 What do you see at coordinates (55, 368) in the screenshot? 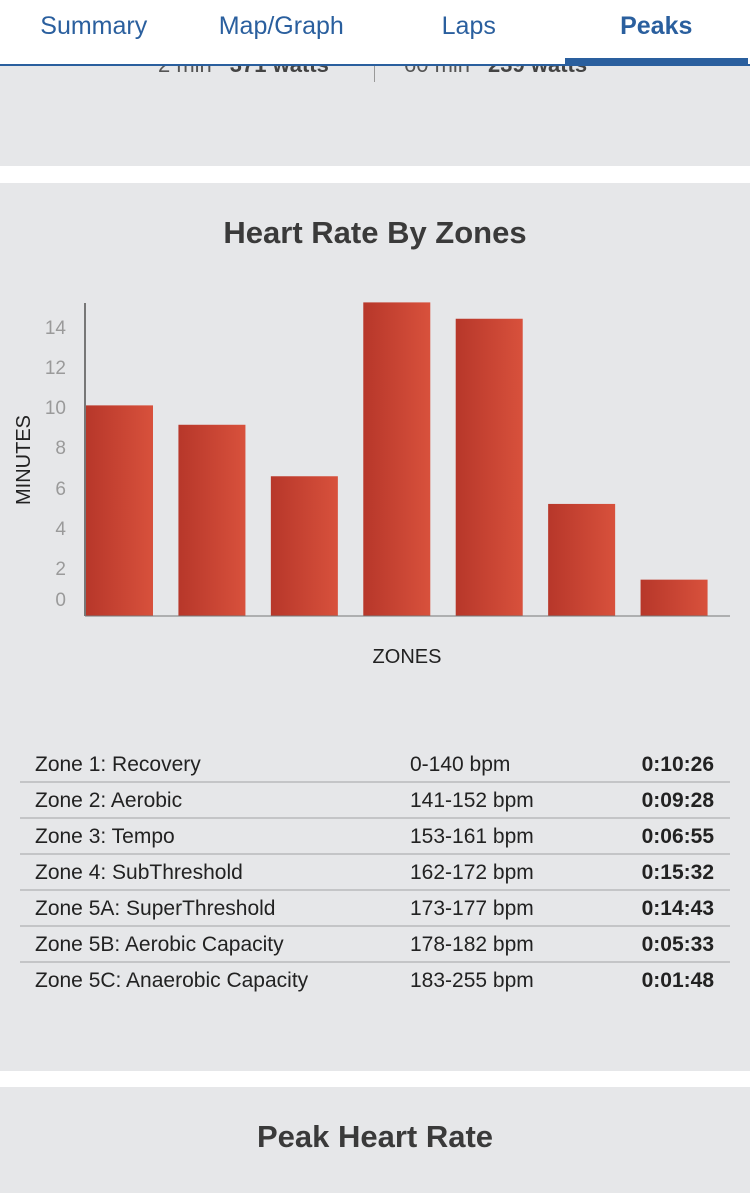
I see `y-tick-label: 12` at bounding box center [55, 368].